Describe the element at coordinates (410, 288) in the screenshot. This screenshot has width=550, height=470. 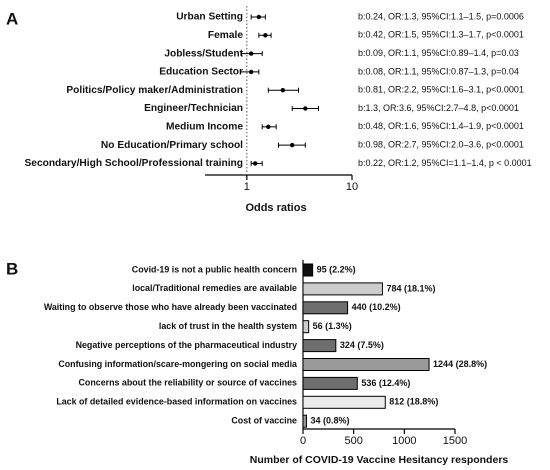
I see `value-label: 784 (18.1%)` at that location.